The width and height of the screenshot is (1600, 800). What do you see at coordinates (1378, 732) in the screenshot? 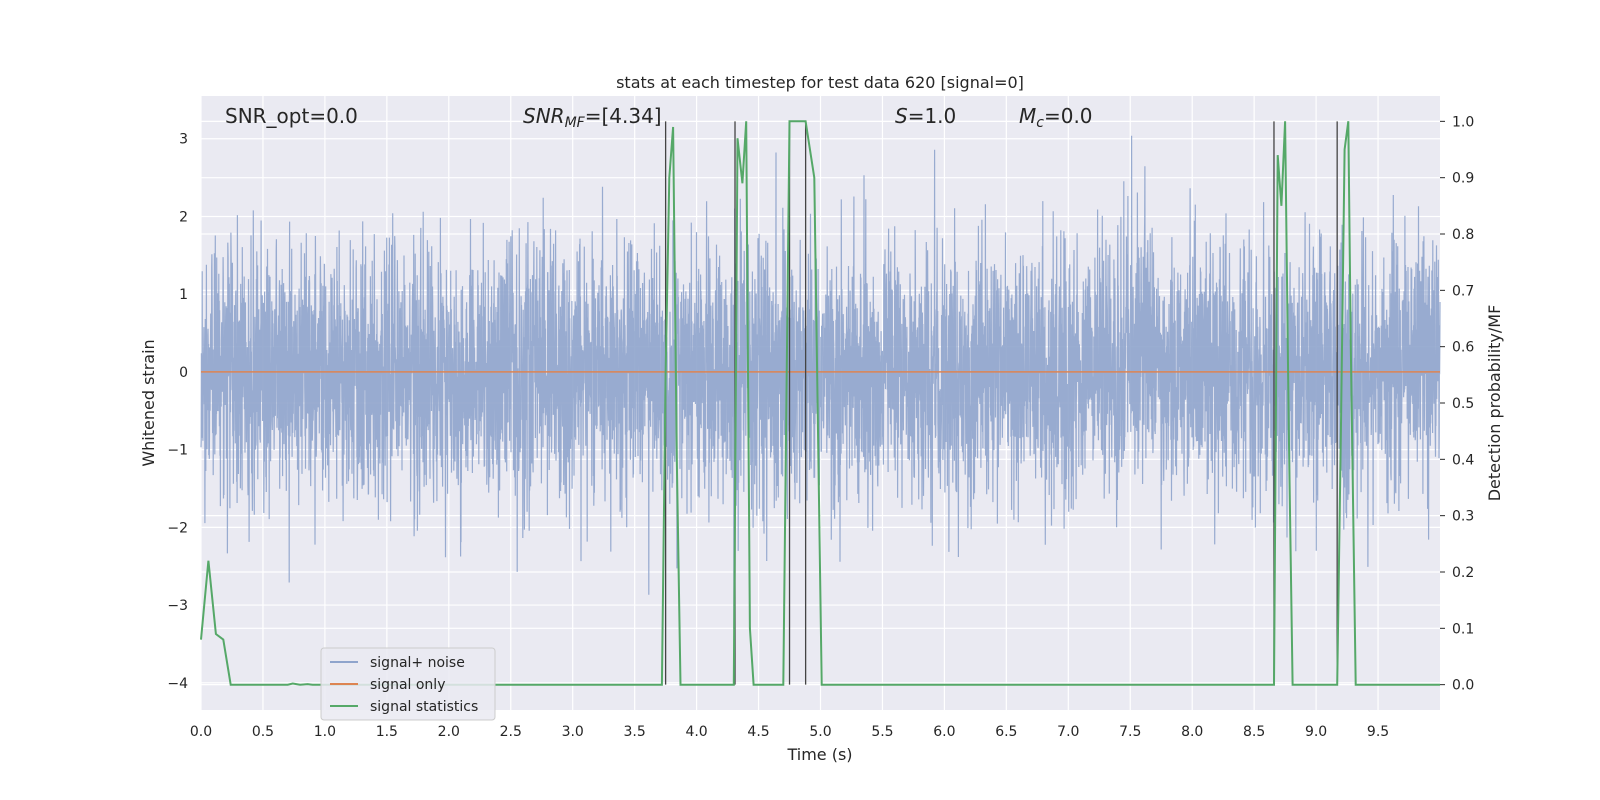
I see `x-tick-label: 9.5` at bounding box center [1378, 732].